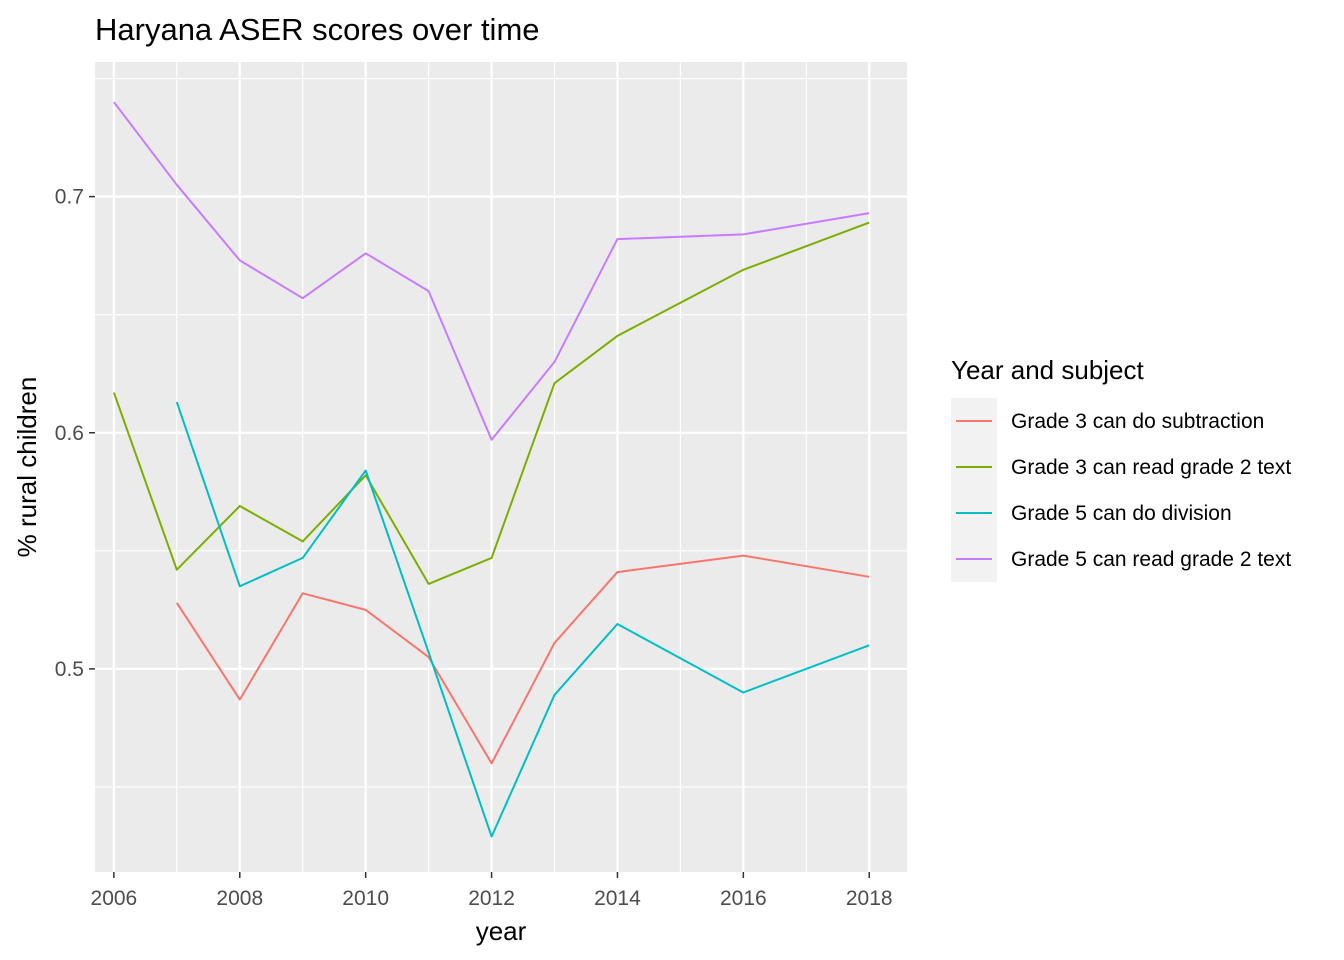 The width and height of the screenshot is (1344, 960). What do you see at coordinates (69, 669) in the screenshot?
I see `y-tick-label: 0.5` at bounding box center [69, 669].